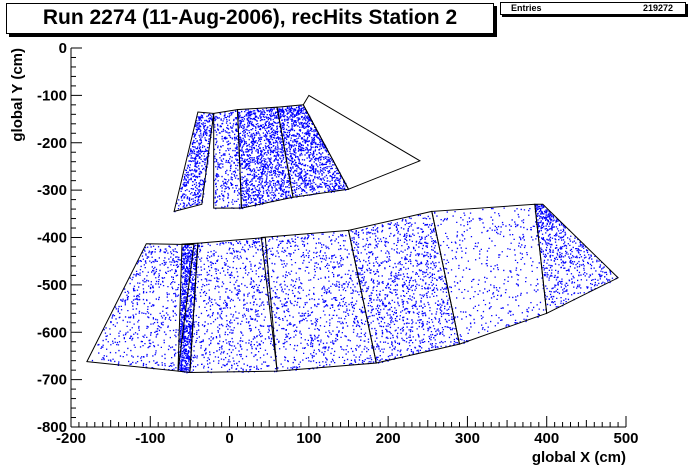 The image size is (696, 472). What do you see at coordinates (52, 380) in the screenshot?
I see `y-tick-label: -700` at bounding box center [52, 380].